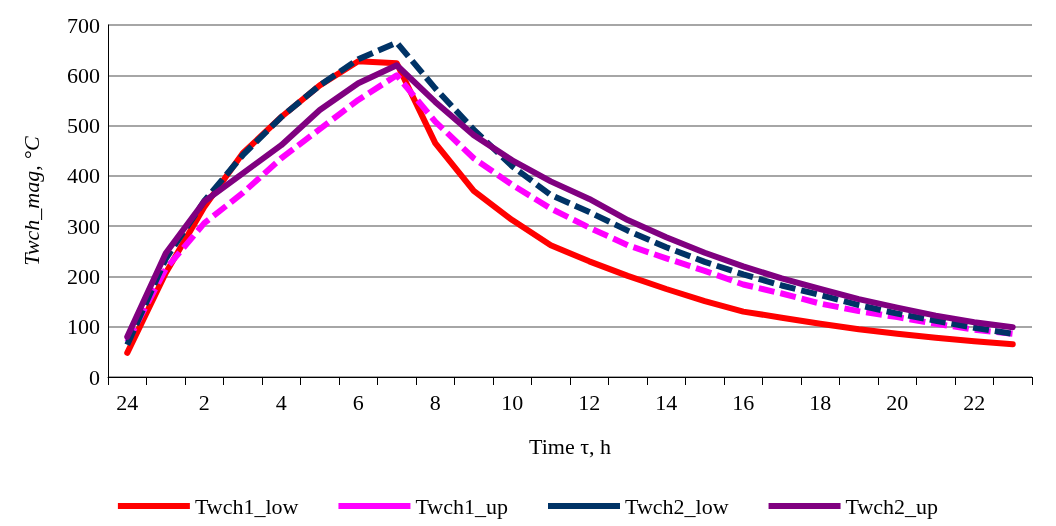  I want to click on x-tick-label: 16, so click(743, 402).